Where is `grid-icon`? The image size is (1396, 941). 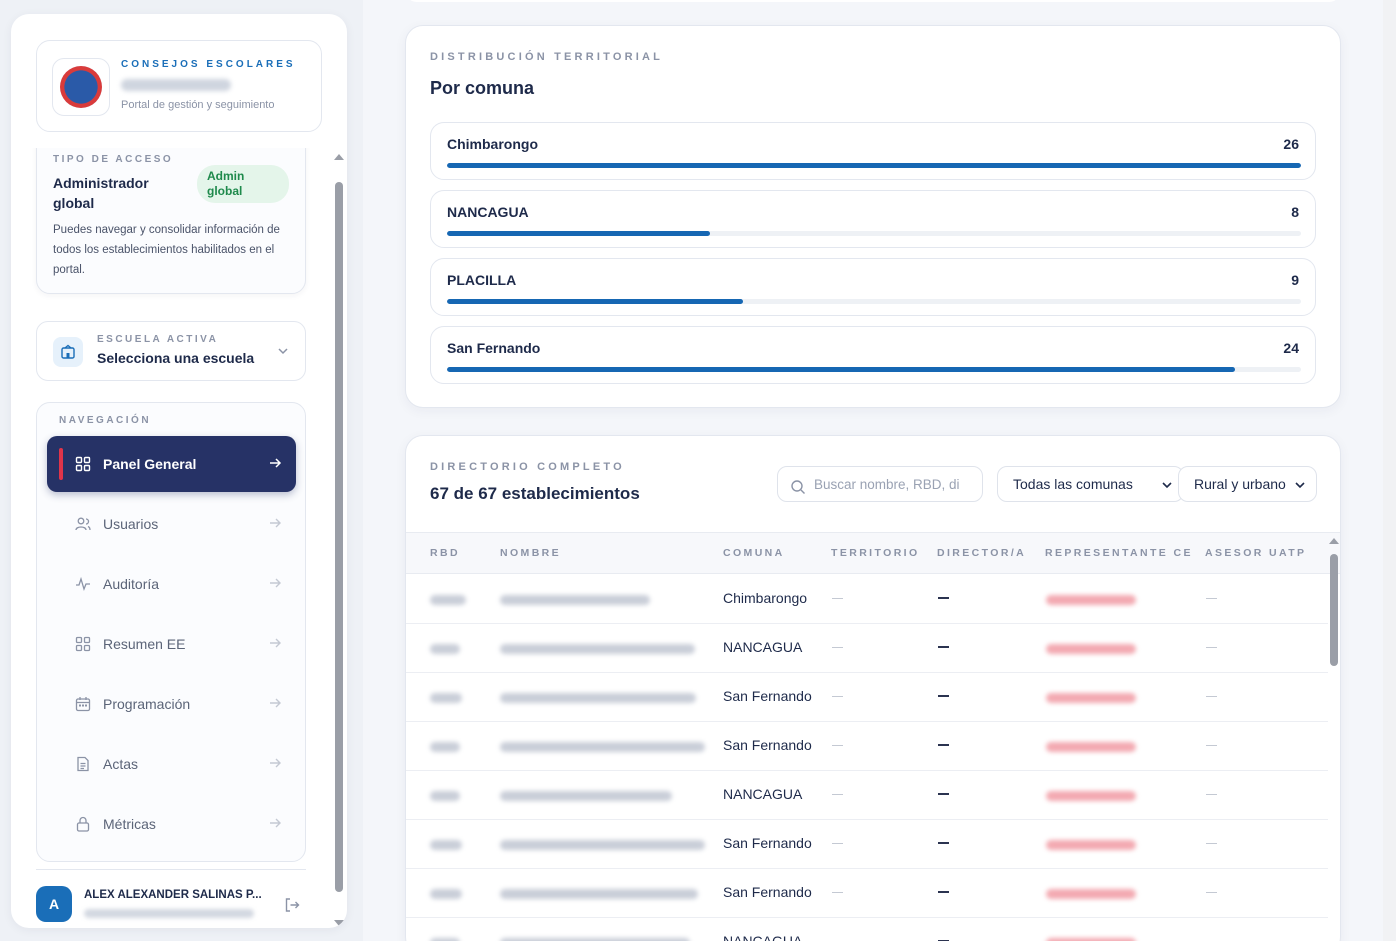
grid-icon is located at coordinates (83, 464).